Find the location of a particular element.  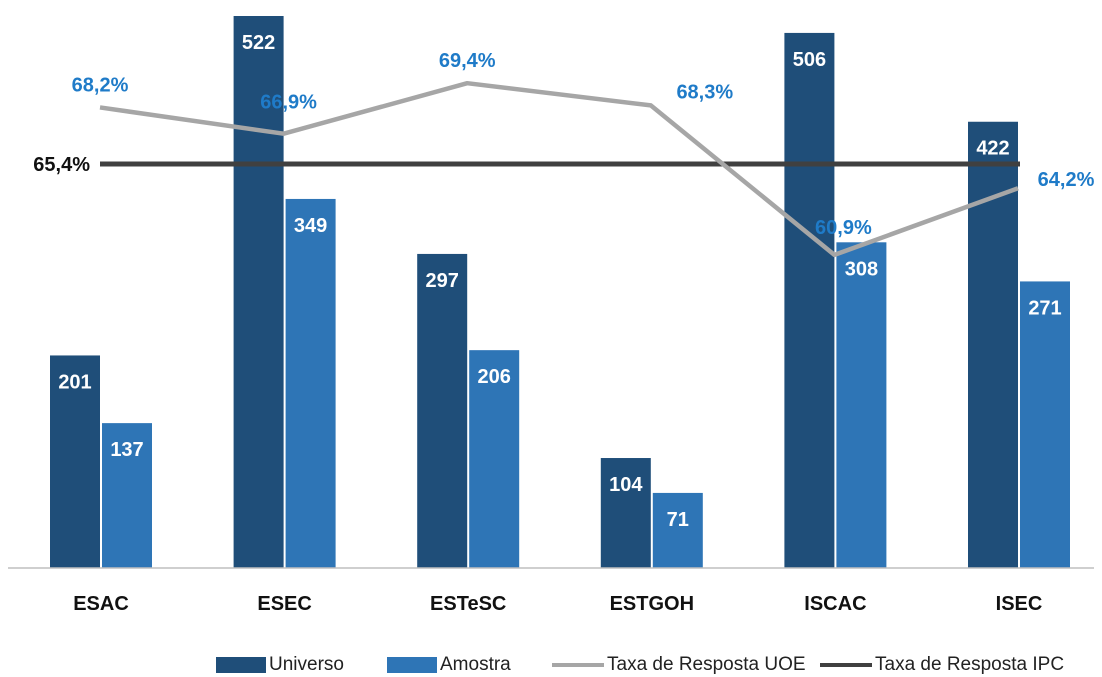

bar-value-amostra-isec: 271 is located at coordinates (1044, 308).